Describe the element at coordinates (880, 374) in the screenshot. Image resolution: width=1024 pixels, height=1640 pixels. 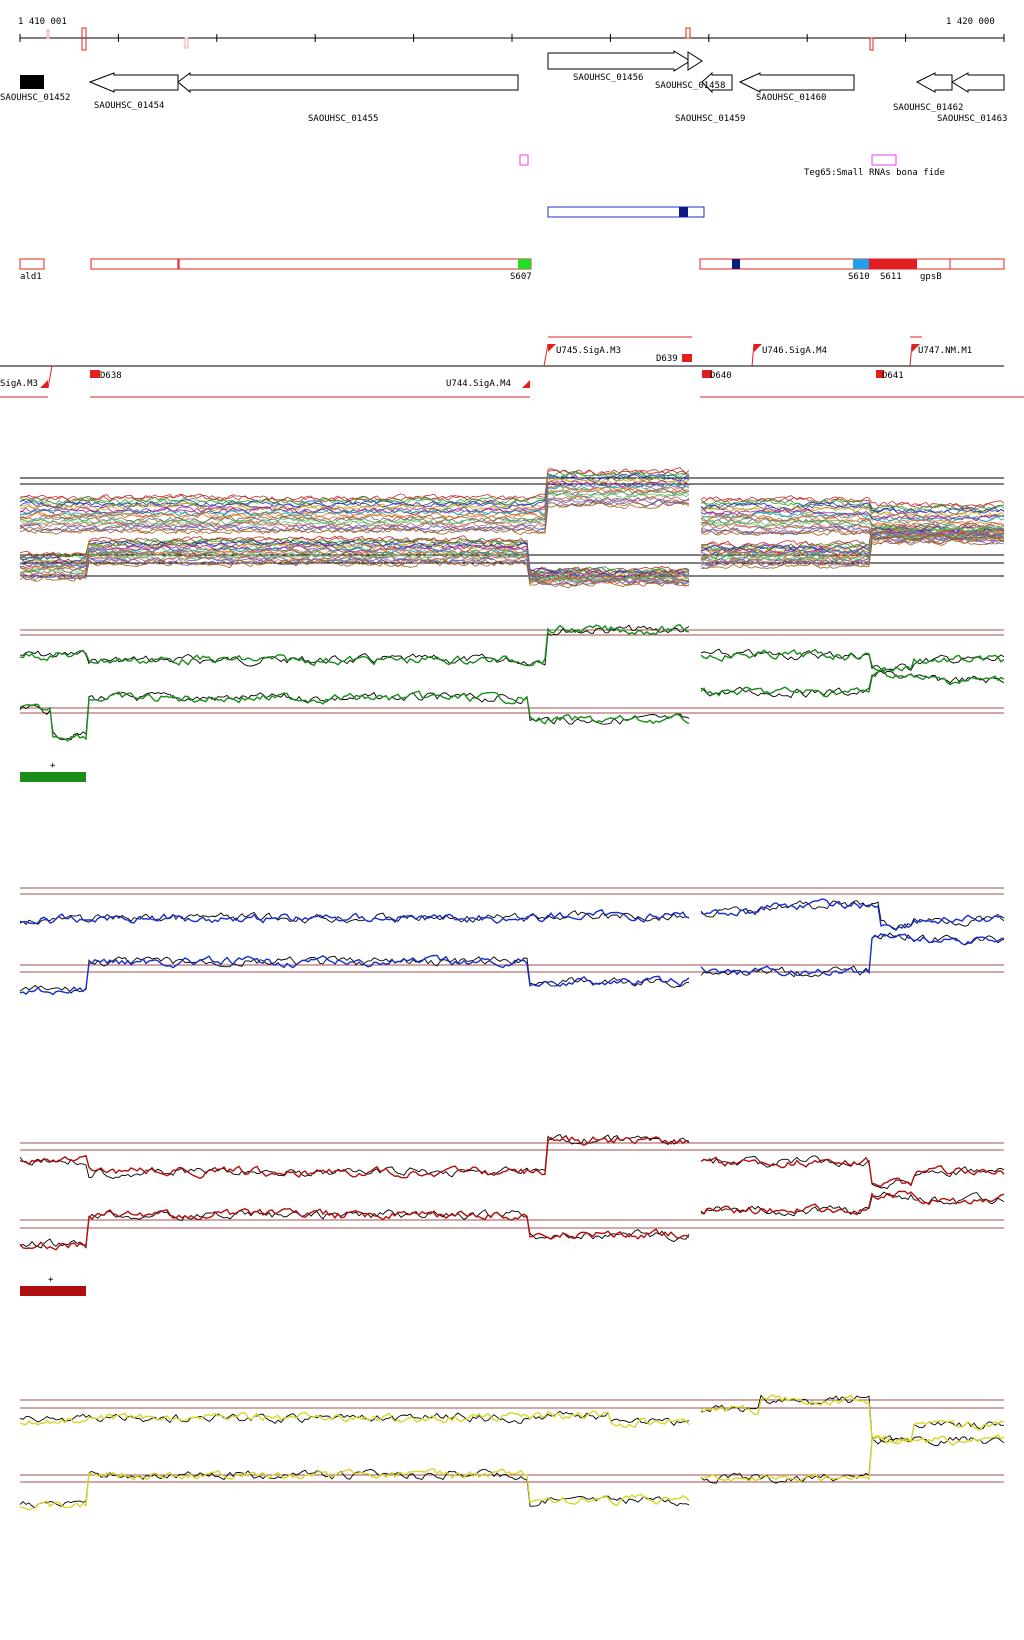
I see `terminator-D641` at that location.